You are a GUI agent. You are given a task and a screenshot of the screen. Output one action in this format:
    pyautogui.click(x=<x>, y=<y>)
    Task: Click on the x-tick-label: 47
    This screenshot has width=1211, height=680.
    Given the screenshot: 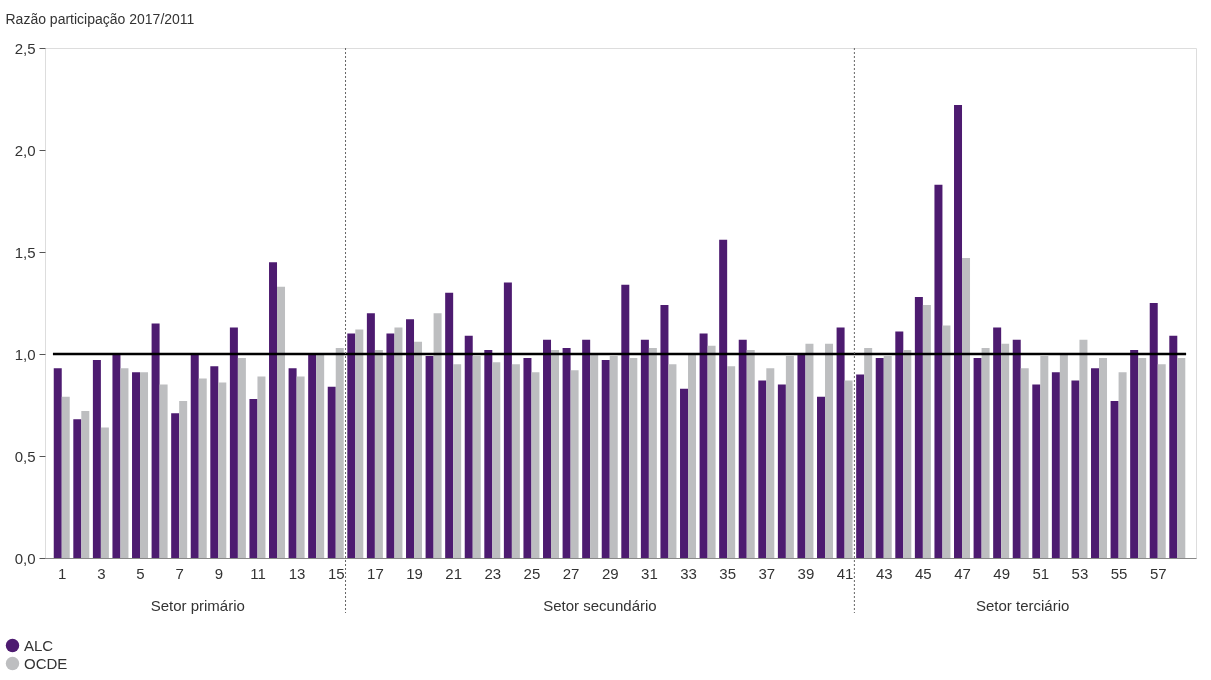 What is the action you would take?
    pyautogui.click(x=962, y=573)
    